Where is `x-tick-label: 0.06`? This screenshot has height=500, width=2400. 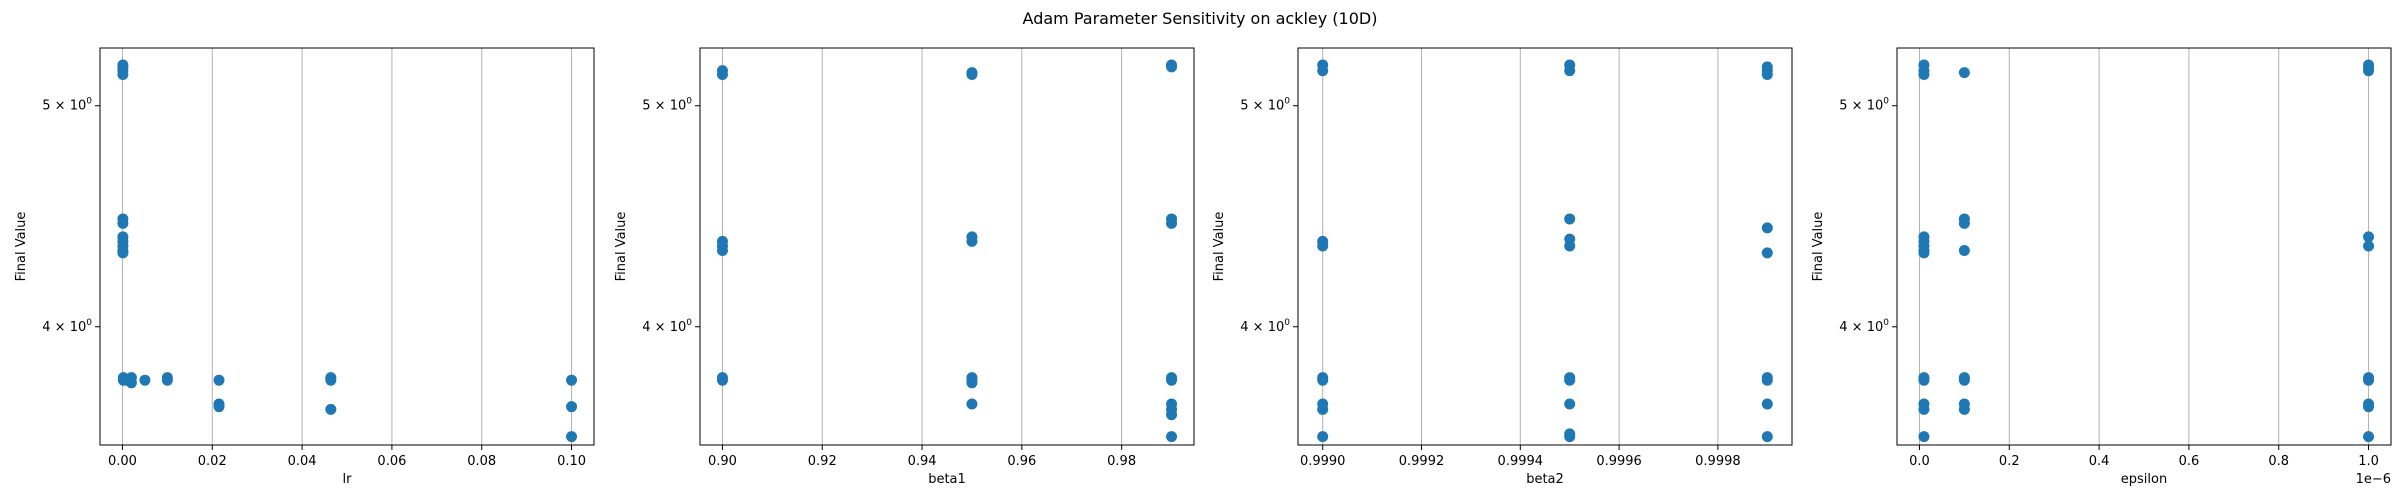
x-tick-label: 0.06 is located at coordinates (391, 461).